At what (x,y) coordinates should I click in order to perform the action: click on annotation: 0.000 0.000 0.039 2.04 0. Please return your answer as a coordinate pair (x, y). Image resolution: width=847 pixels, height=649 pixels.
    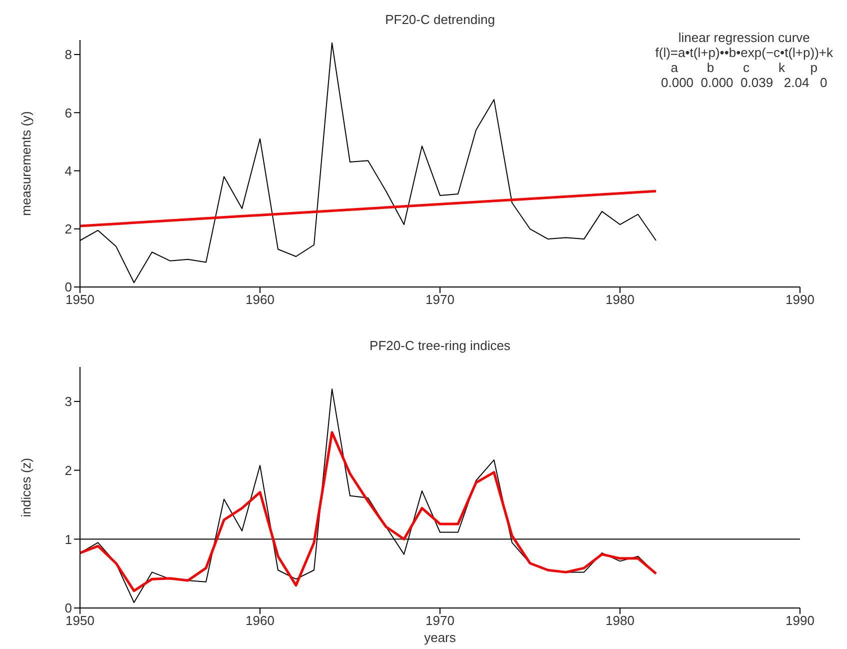
    Looking at the image, I should click on (744, 82).